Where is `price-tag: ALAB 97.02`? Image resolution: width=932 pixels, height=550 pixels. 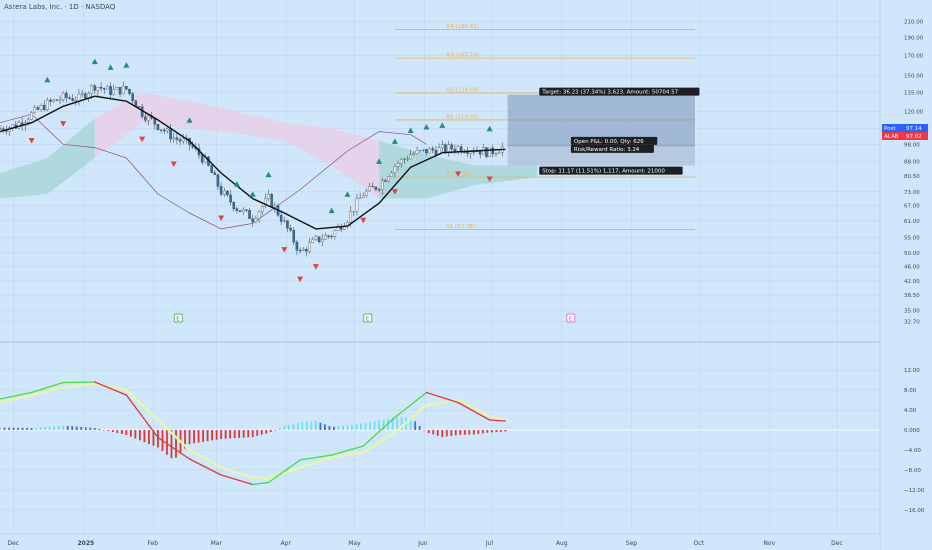 price-tag: ALAB 97.02 is located at coordinates (905, 136).